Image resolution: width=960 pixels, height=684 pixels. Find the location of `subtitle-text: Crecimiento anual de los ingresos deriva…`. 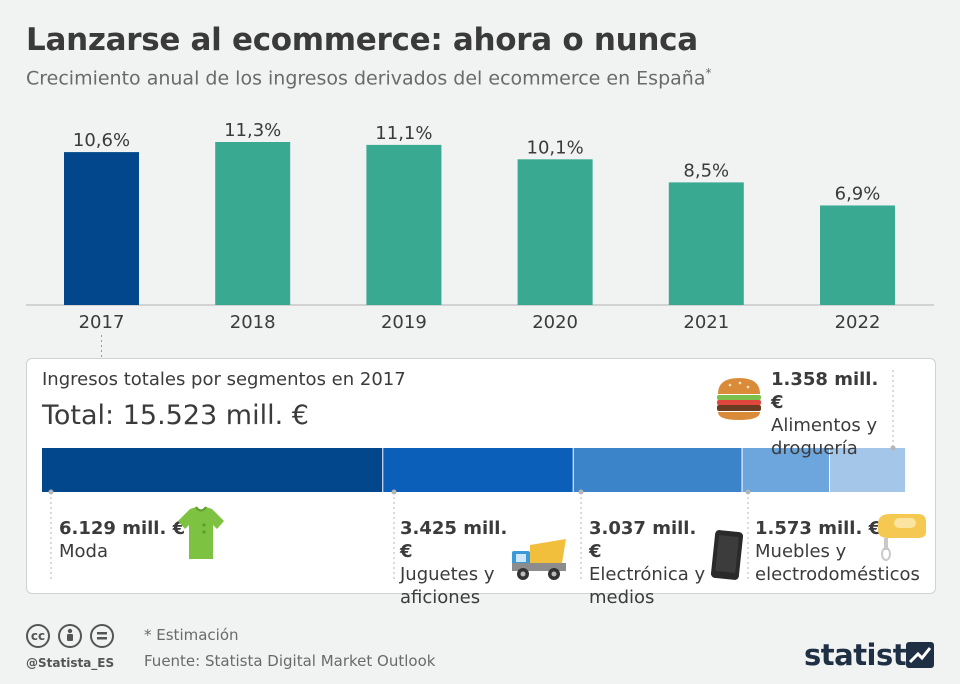

subtitle-text: Crecimiento anual de los ingresos deriva… is located at coordinates (366, 78).